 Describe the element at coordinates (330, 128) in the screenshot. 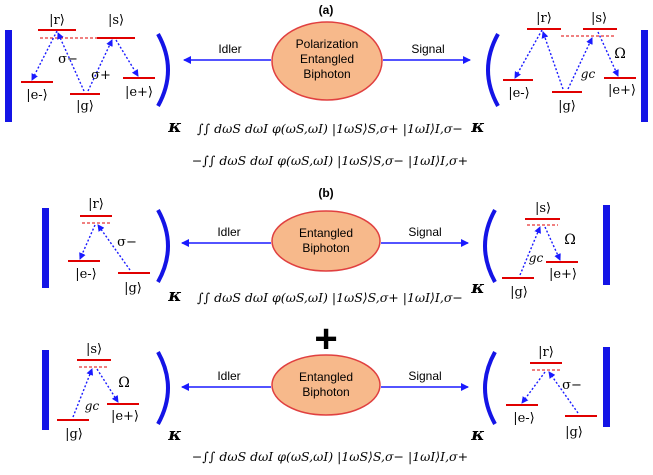

I see `formula-line1: ∫∫ dωS dωI φ(ωS,ωI) |1ωS⟩S,σ+ |1ωI⟩I,σ−` at that location.